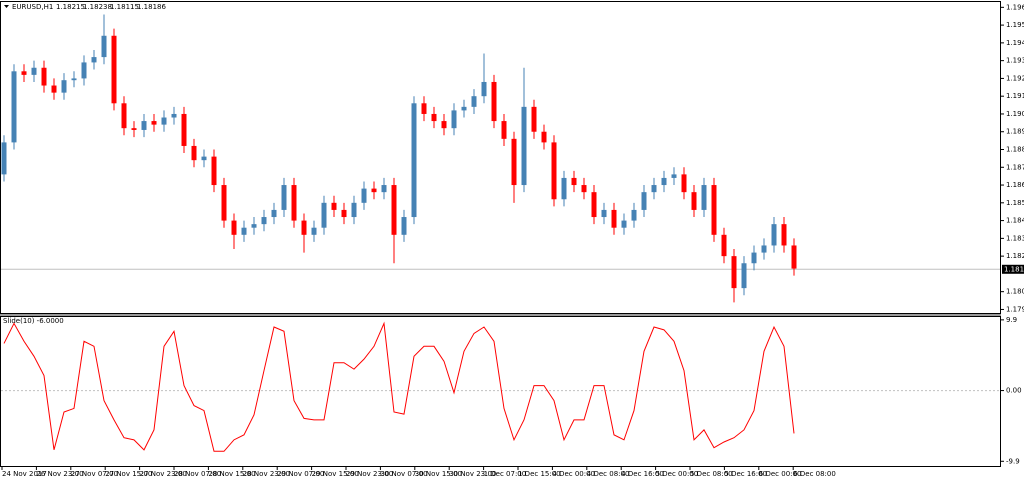 The width and height of the screenshot is (1024, 480). I want to click on time-label: 1 Dec 07:00, so click(505, 474).